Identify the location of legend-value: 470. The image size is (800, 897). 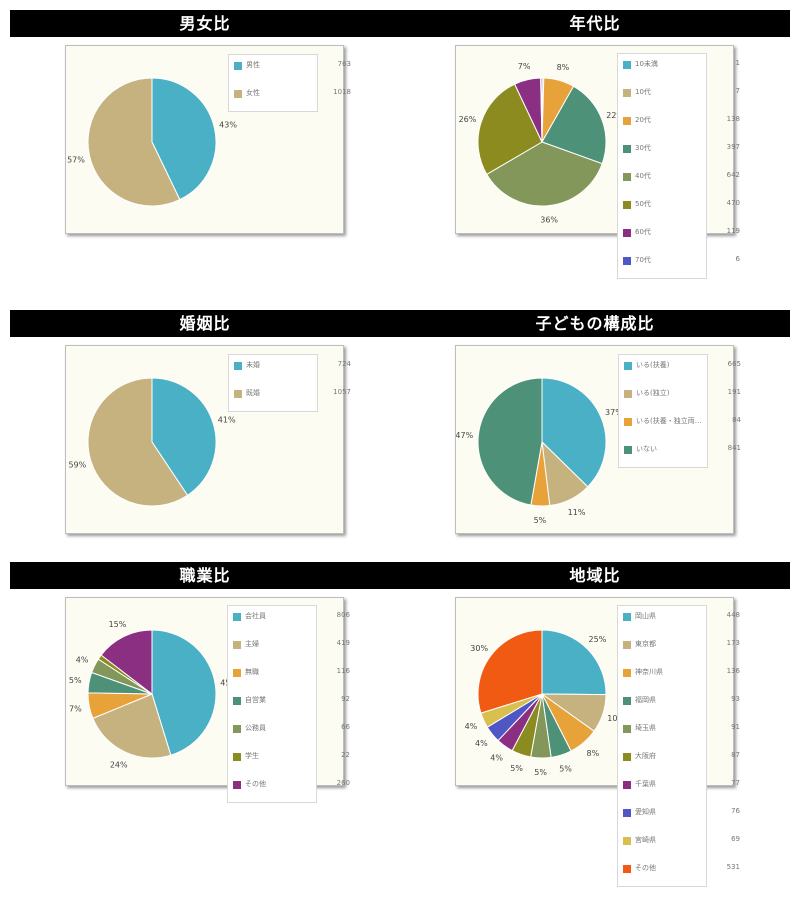
(733, 203).